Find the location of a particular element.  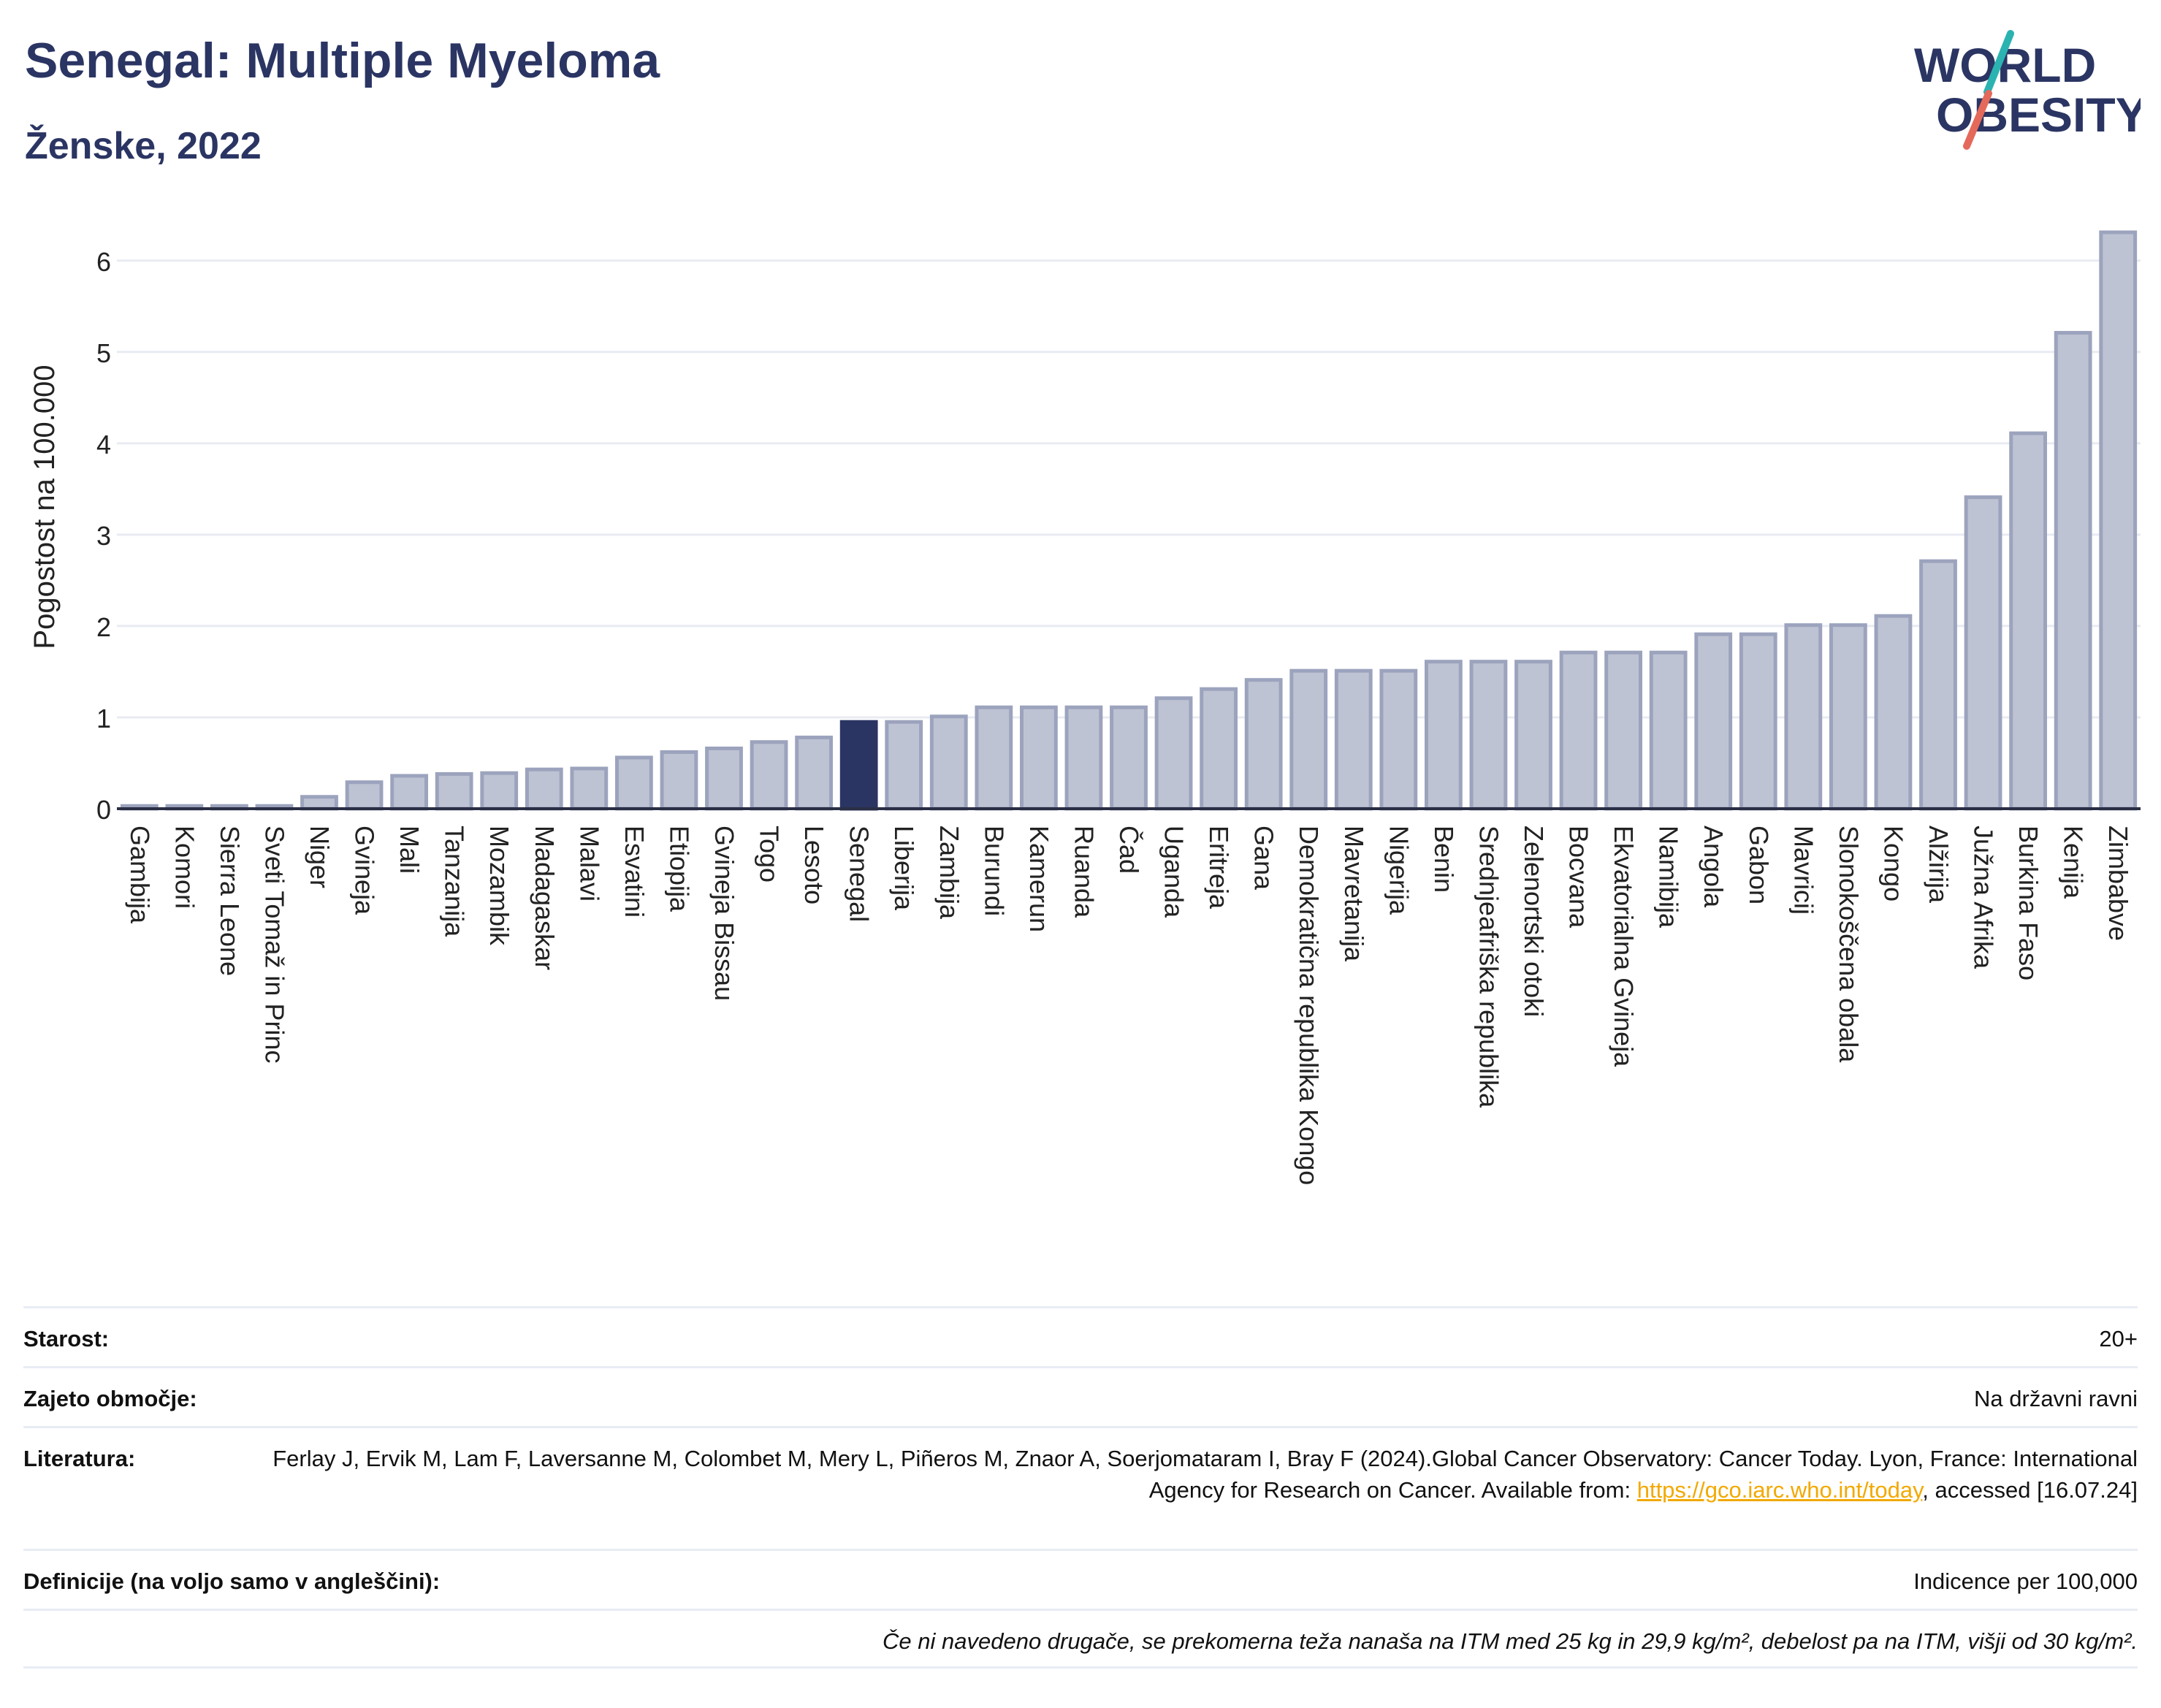

definitions-label: Definicije (na voljo samo v angleščini): is located at coordinates (232, 1581).